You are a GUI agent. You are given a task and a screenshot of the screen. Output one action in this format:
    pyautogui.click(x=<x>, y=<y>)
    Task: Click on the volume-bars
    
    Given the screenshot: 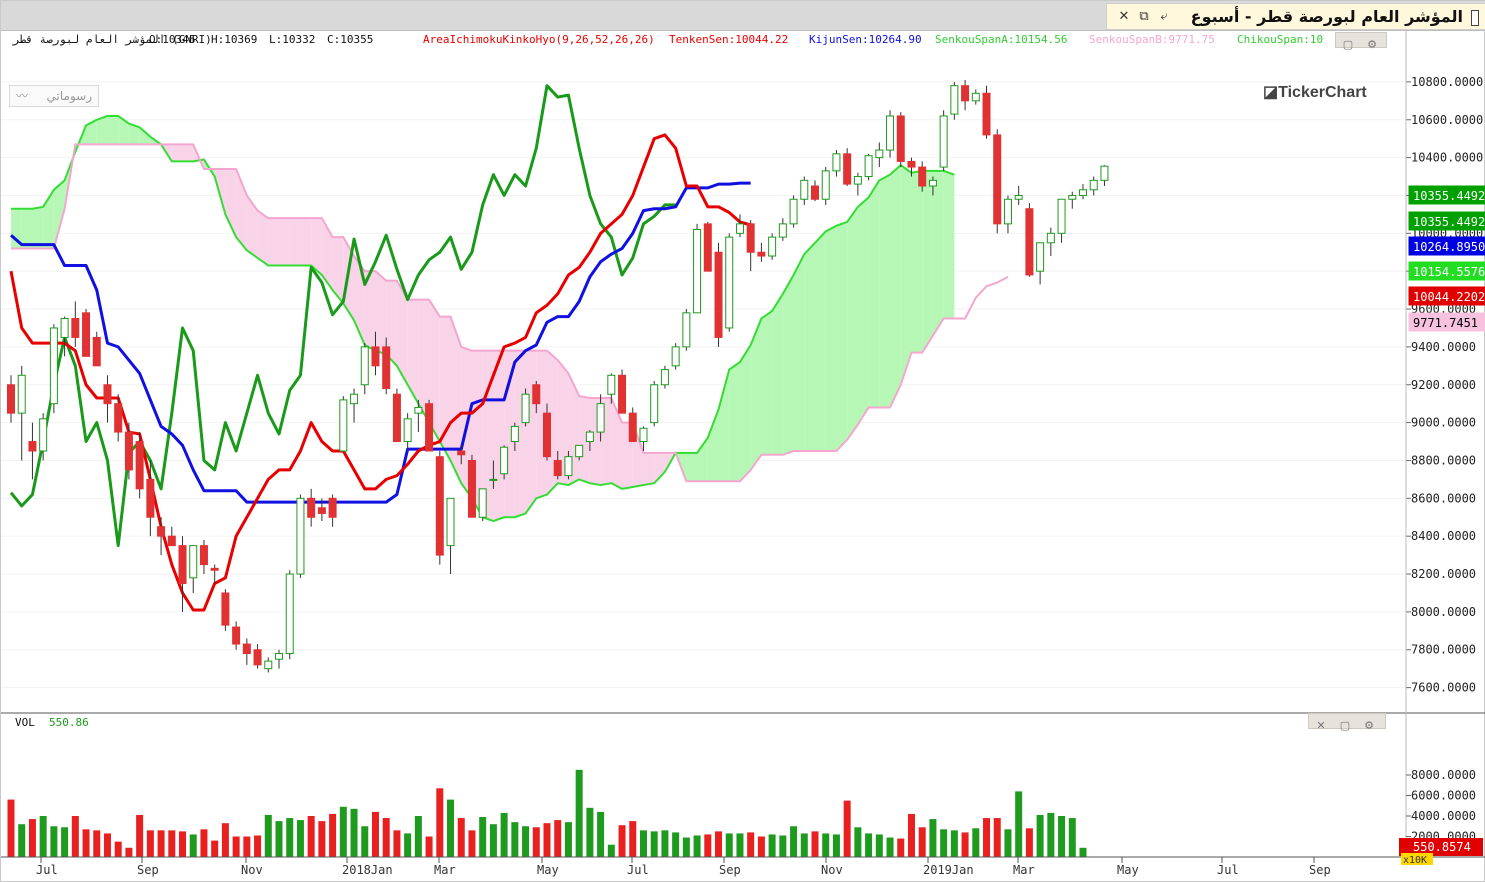 What is the action you would take?
    pyautogui.click(x=547, y=813)
    